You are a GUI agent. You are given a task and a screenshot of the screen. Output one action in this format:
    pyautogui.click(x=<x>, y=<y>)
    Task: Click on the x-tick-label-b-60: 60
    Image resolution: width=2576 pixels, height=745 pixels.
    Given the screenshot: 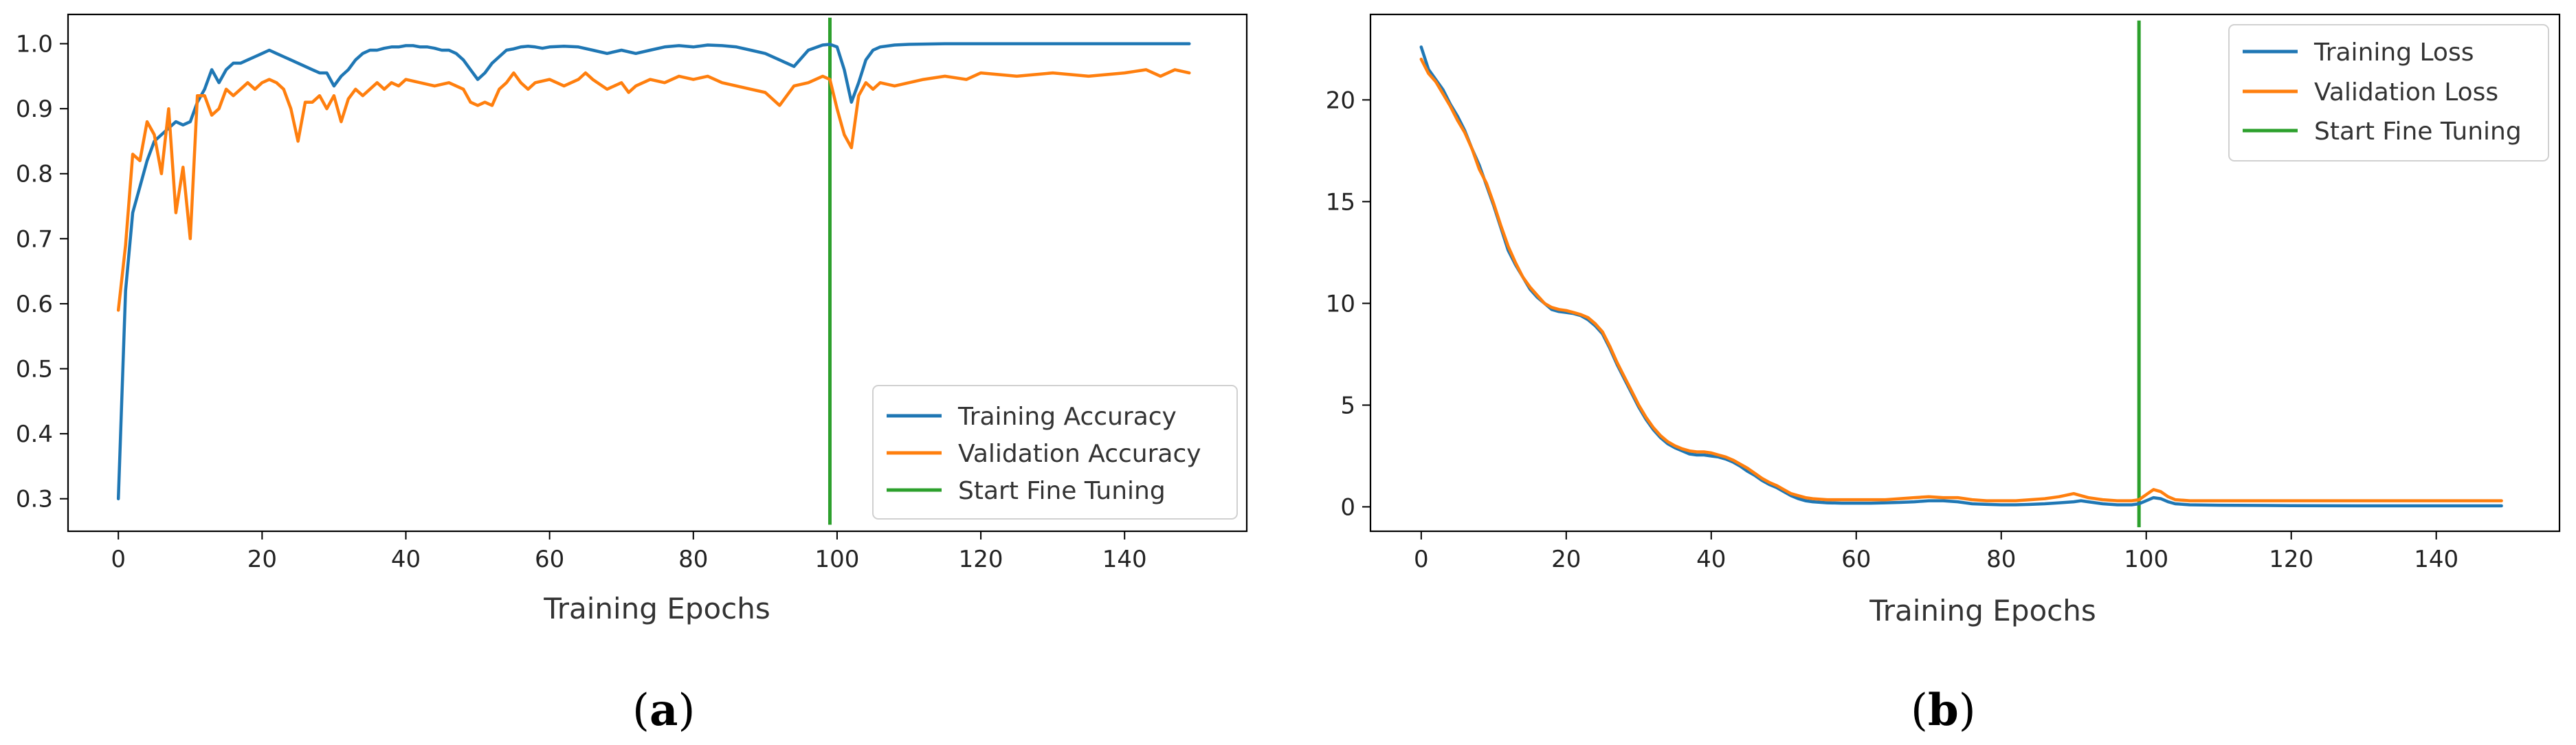 What is the action you would take?
    pyautogui.click(x=1856, y=559)
    